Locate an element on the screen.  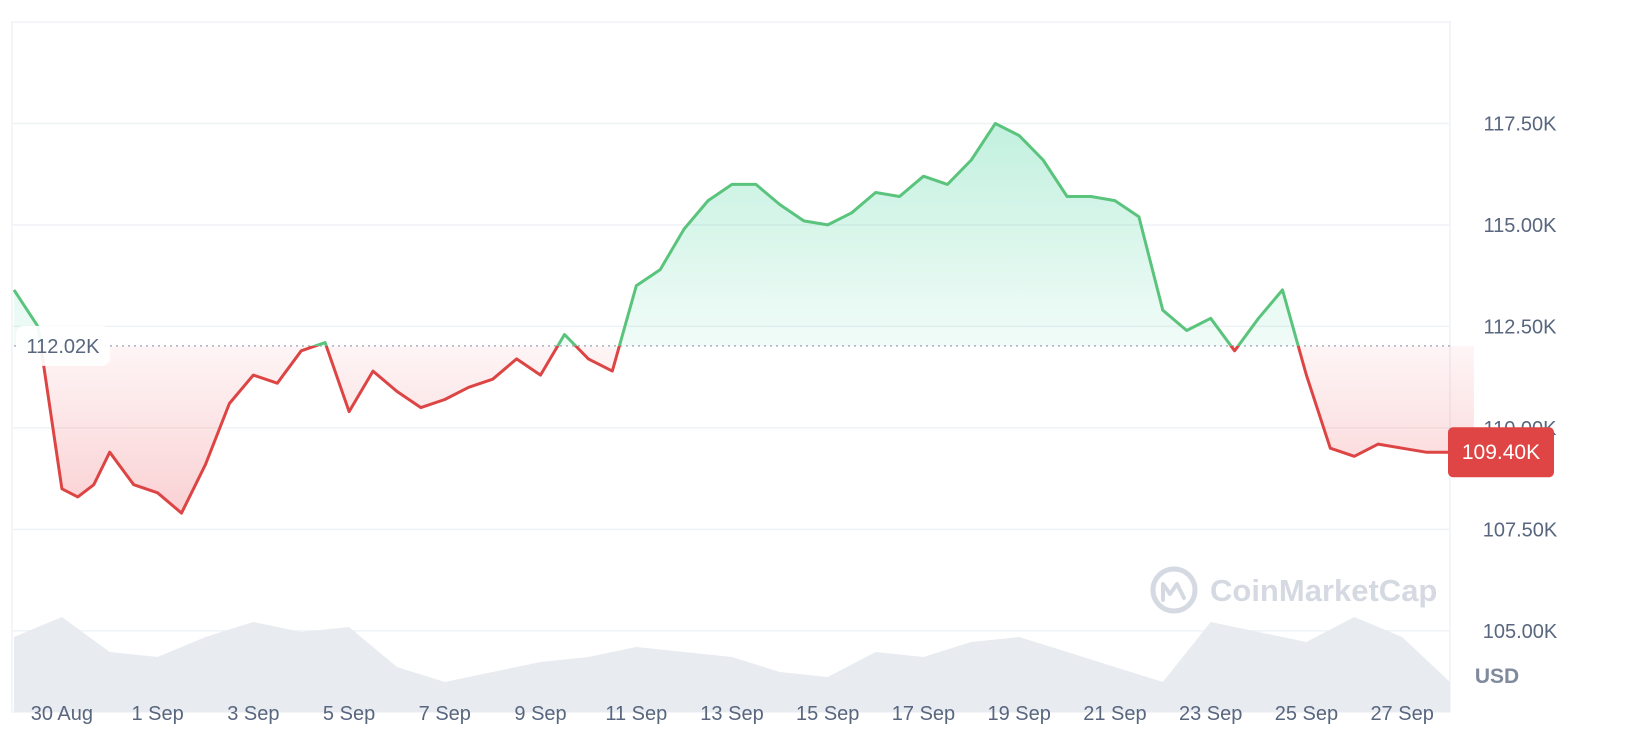
x-tick-label: 1 Sep is located at coordinates (157, 714).